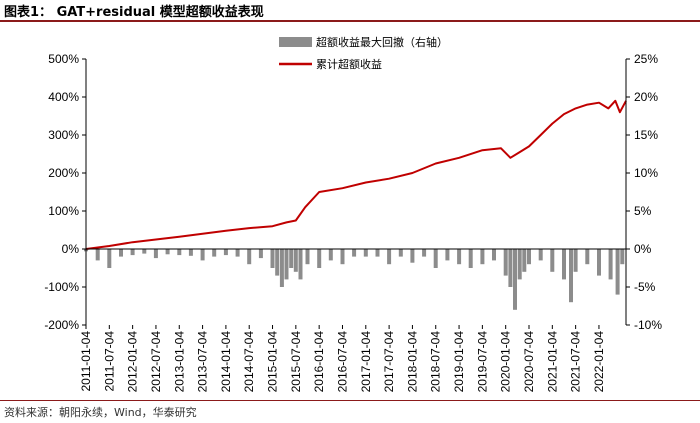 The width and height of the screenshot is (700, 423). What do you see at coordinates (412, 362) in the screenshot?
I see `x-tick-label: 2018-01-04` at bounding box center [412, 362].